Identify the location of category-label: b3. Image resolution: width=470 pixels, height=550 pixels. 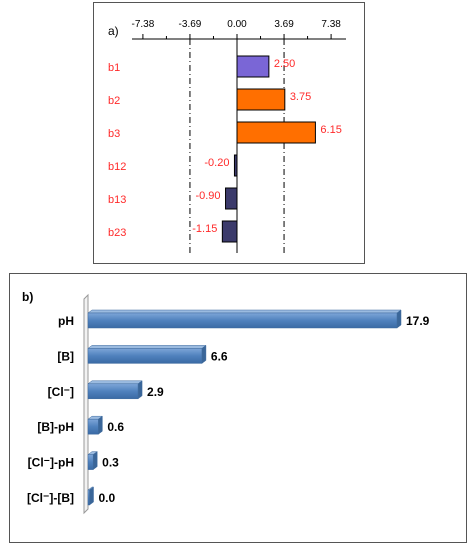
(114, 134).